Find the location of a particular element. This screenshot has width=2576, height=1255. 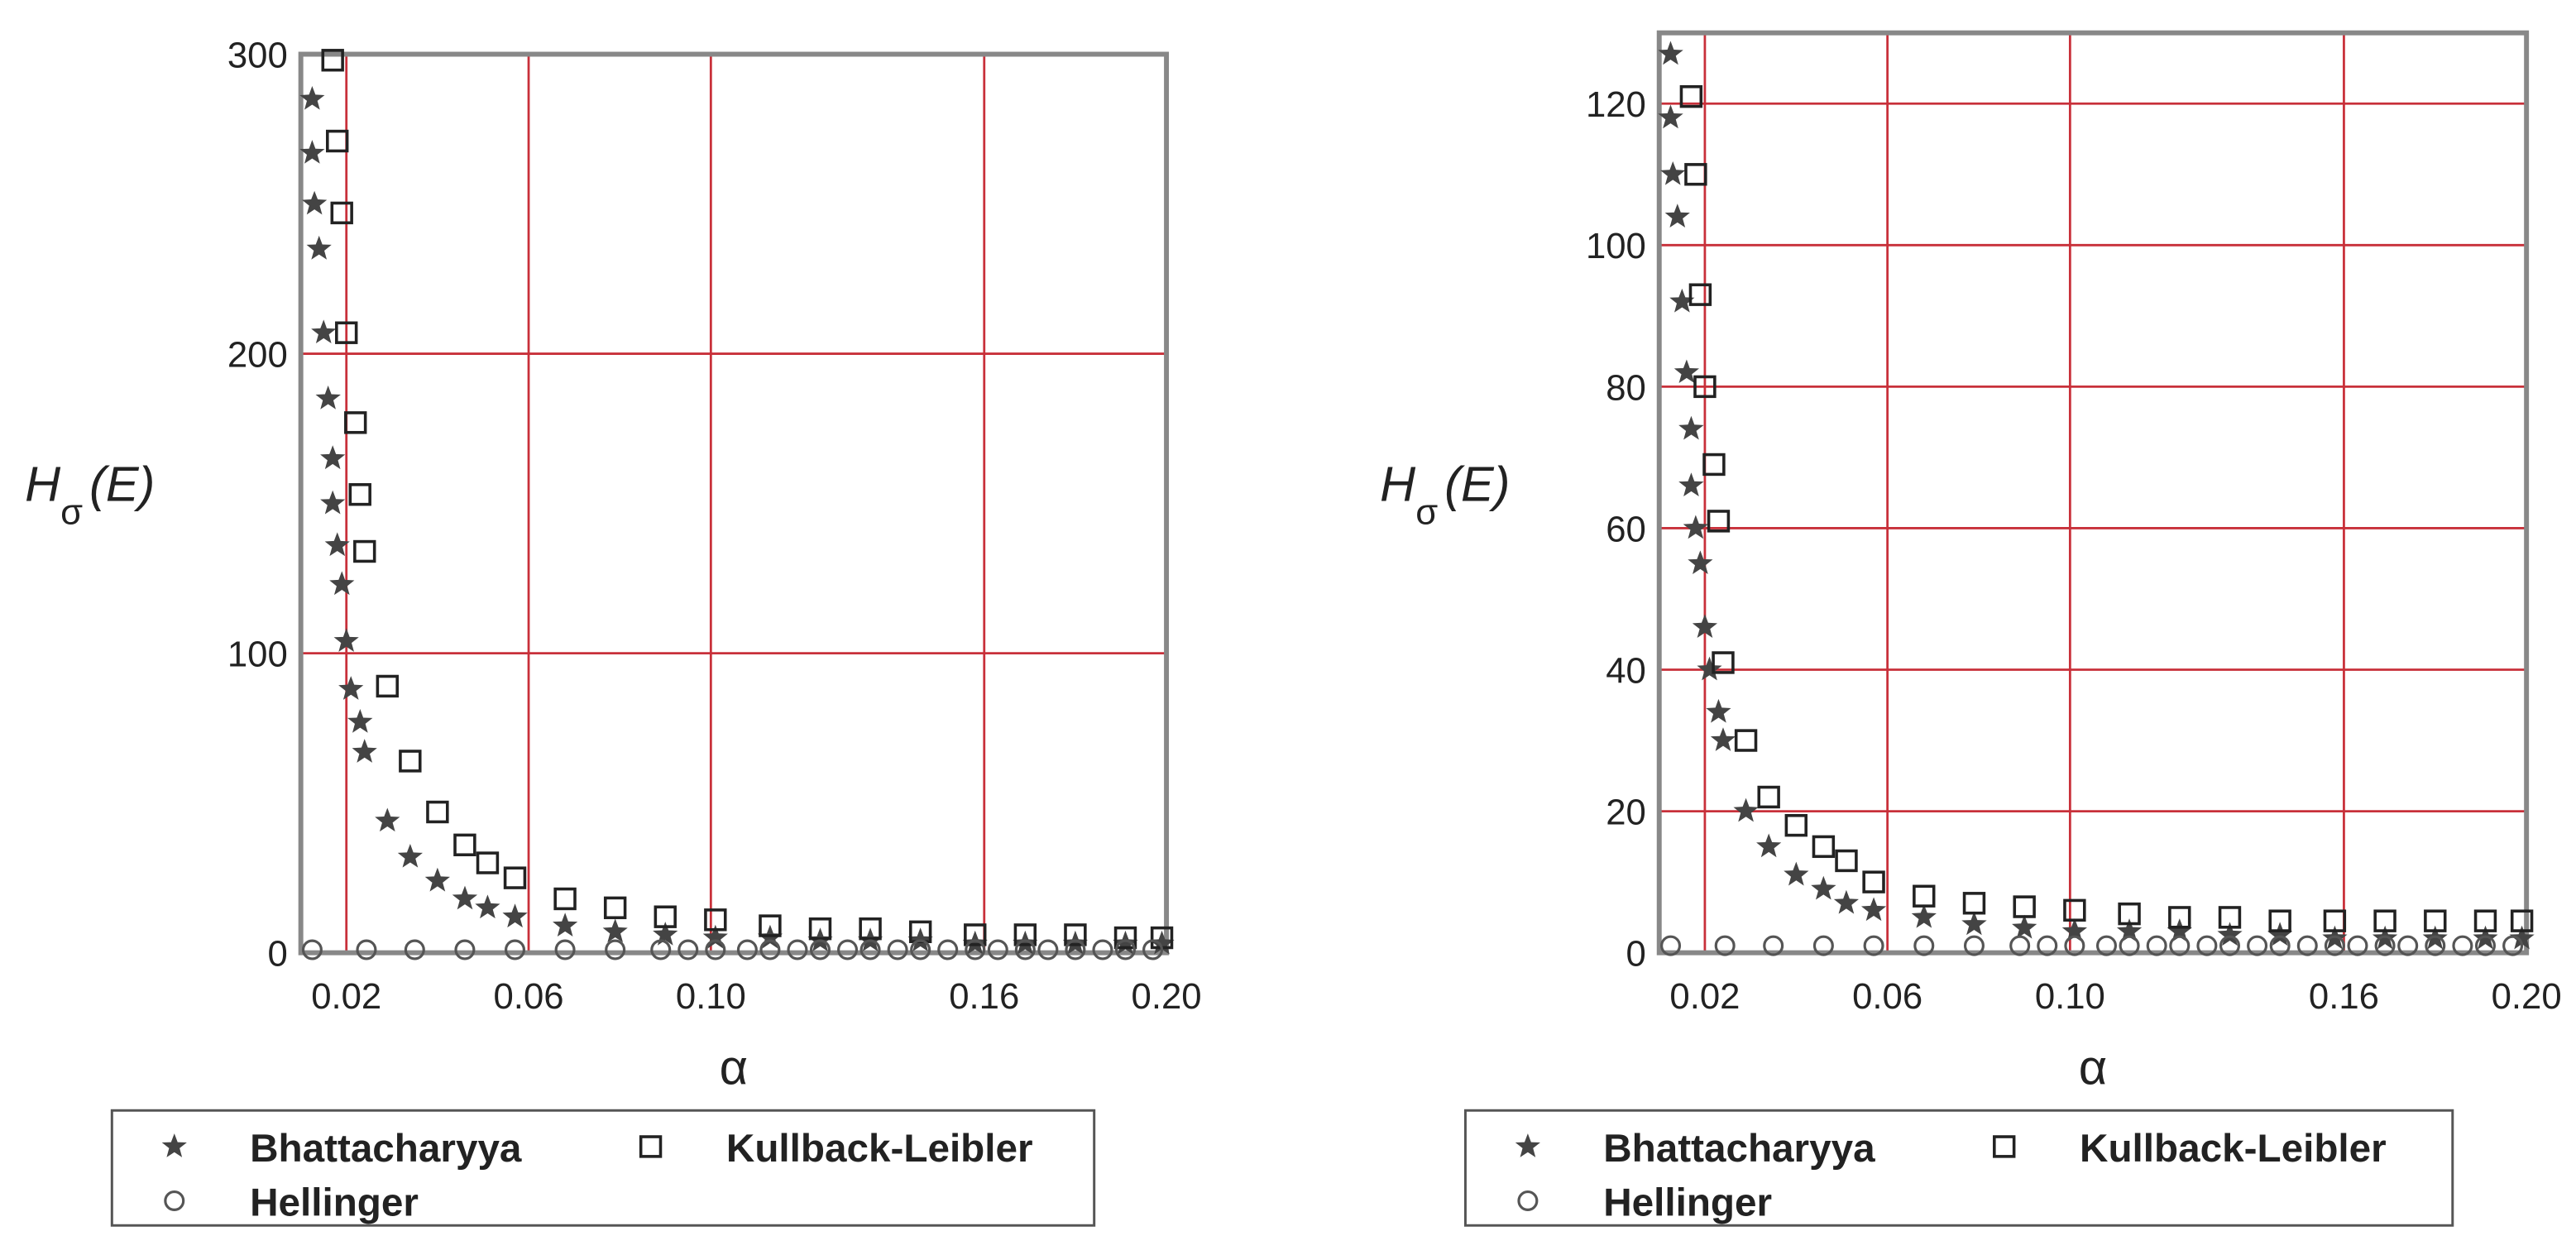

y-tick-label: 100 is located at coordinates (258, 654).